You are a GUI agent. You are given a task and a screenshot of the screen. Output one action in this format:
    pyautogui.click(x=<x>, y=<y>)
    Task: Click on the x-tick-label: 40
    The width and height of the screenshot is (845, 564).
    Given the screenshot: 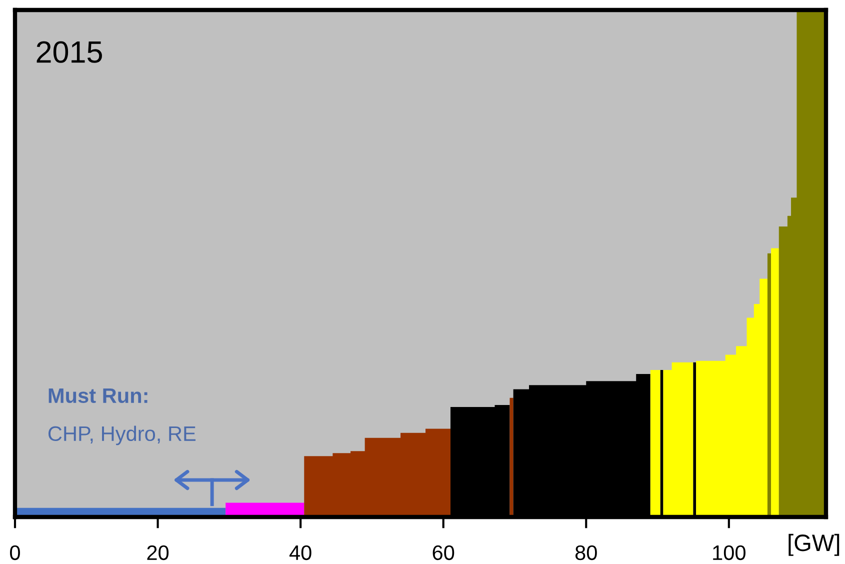 What is the action you would take?
    pyautogui.click(x=300, y=552)
    